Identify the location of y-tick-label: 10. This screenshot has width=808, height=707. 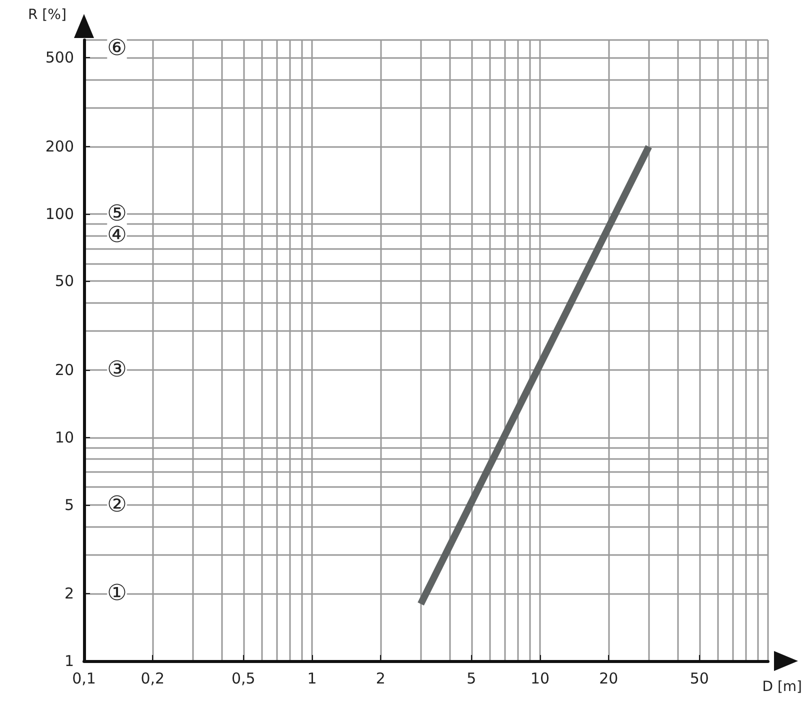
(64, 437).